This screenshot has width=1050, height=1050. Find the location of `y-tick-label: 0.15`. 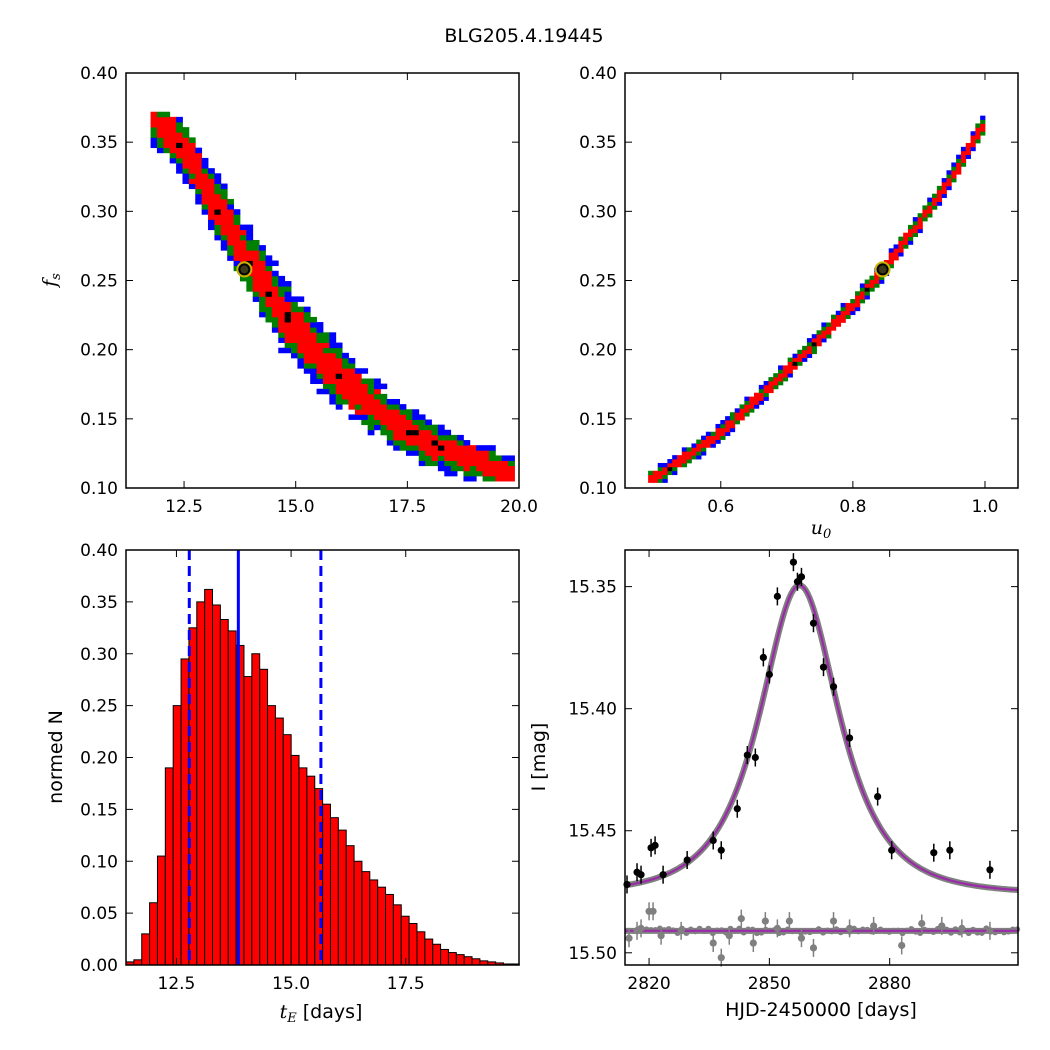

y-tick-label: 0.15 is located at coordinates (598, 420).